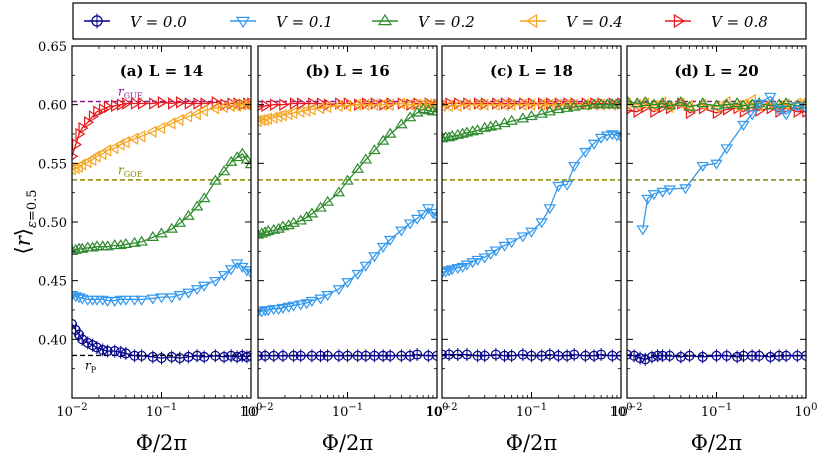 This screenshot has height=463, width=822. I want to click on panel-title: (c) L = 18, so click(531, 71).